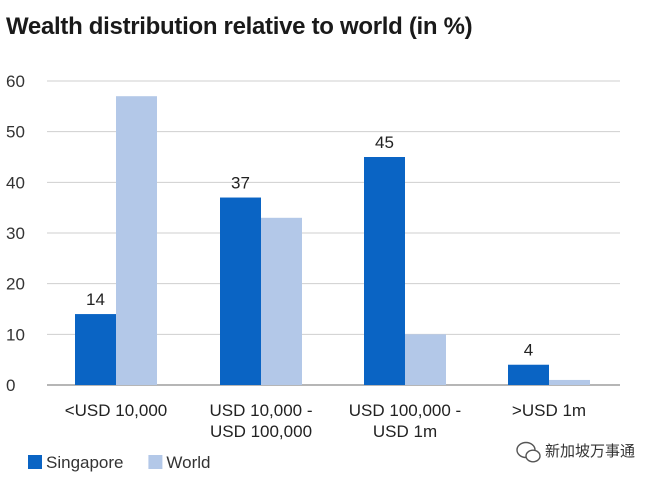  I want to click on x-category-label: USD 100,000 -, so click(405, 410).